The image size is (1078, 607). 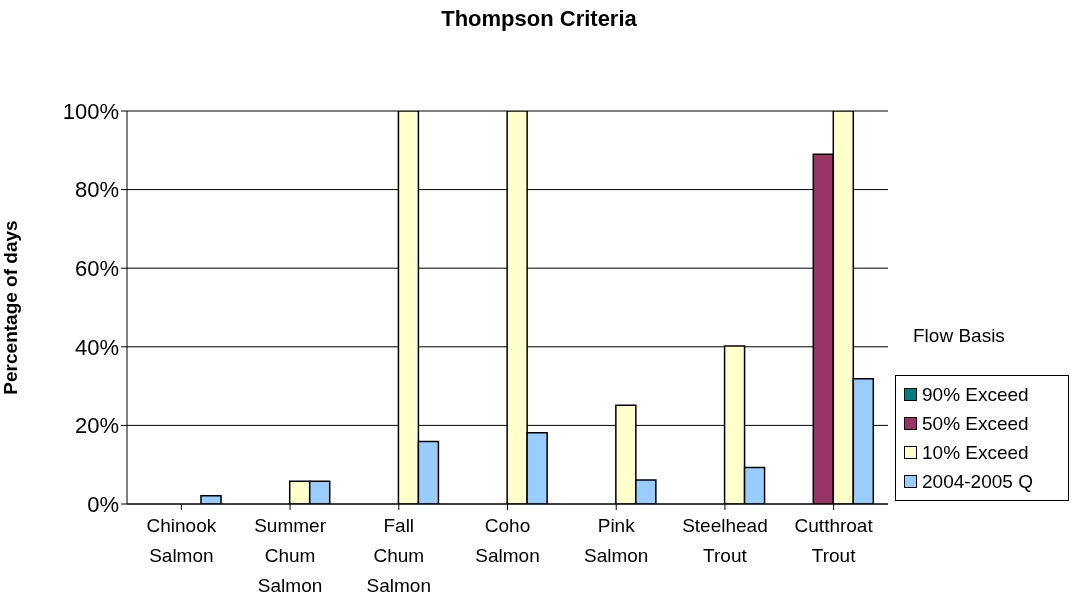 What do you see at coordinates (103, 504) in the screenshot?
I see `y-tick-label: 0%` at bounding box center [103, 504].